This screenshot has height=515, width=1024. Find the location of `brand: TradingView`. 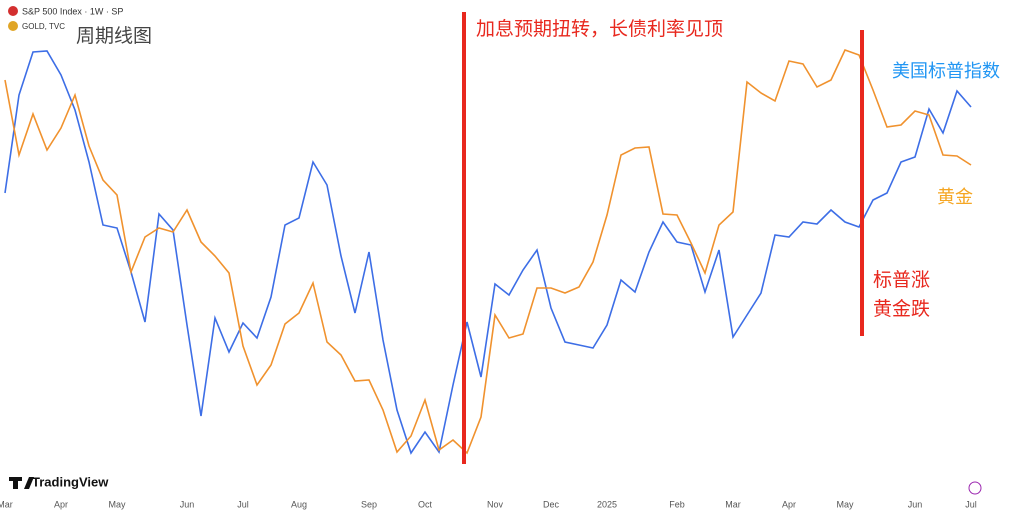

brand: TradingView is located at coordinates (70, 481).